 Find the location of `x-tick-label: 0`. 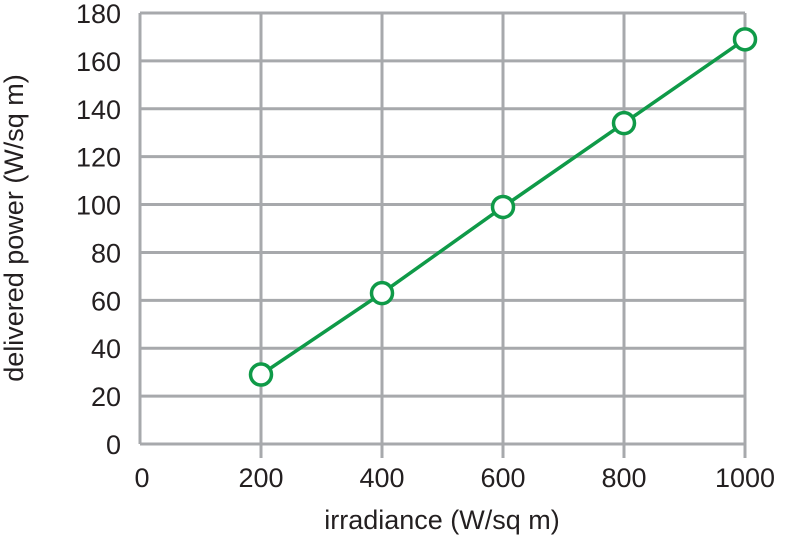

x-tick-label: 0 is located at coordinates (141, 478).